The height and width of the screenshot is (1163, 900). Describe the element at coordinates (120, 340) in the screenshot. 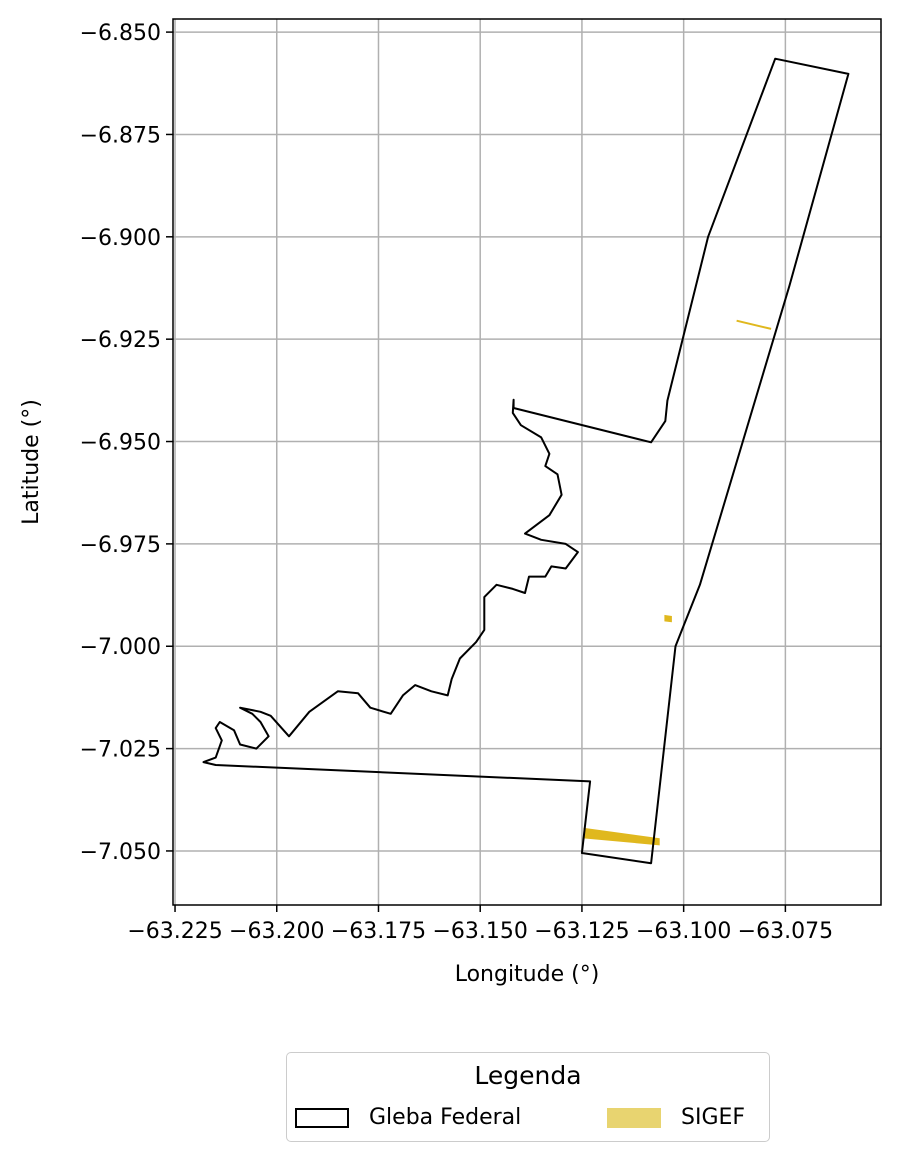

I see `y-tick-label: −6.925` at that location.